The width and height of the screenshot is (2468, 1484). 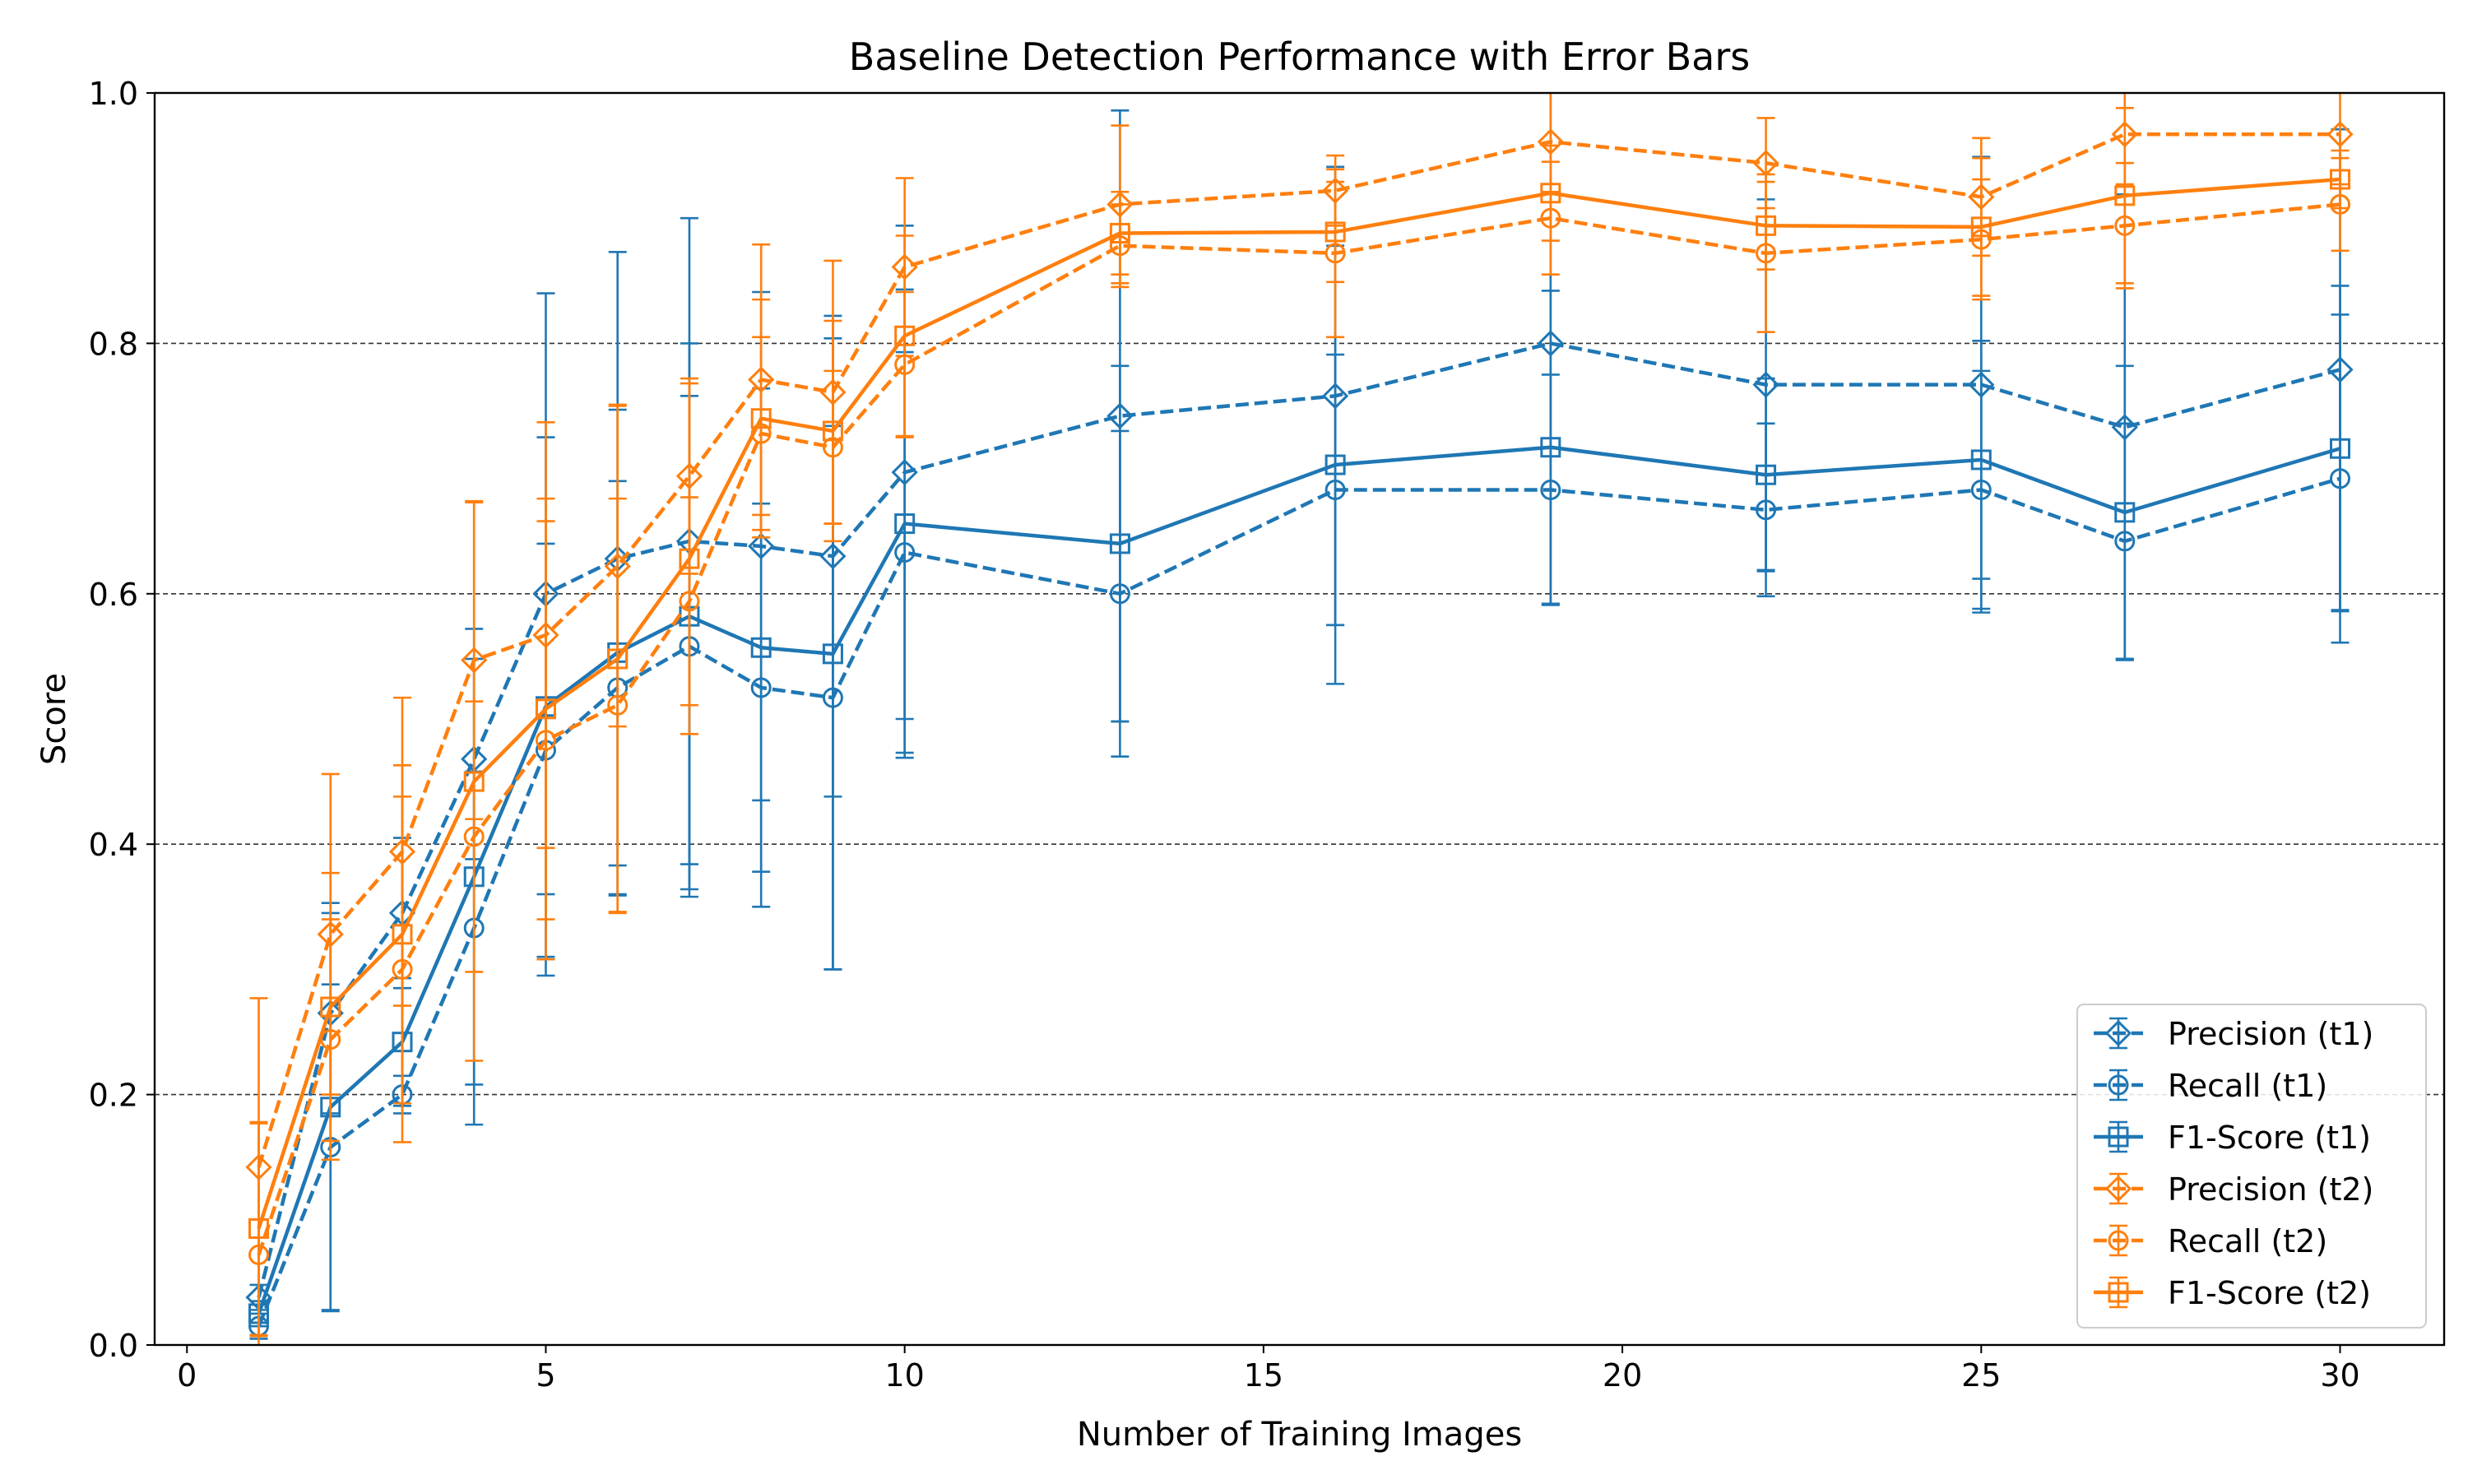 I want to click on legend-item: Recall (t2), so click(x=2210, y=1241).